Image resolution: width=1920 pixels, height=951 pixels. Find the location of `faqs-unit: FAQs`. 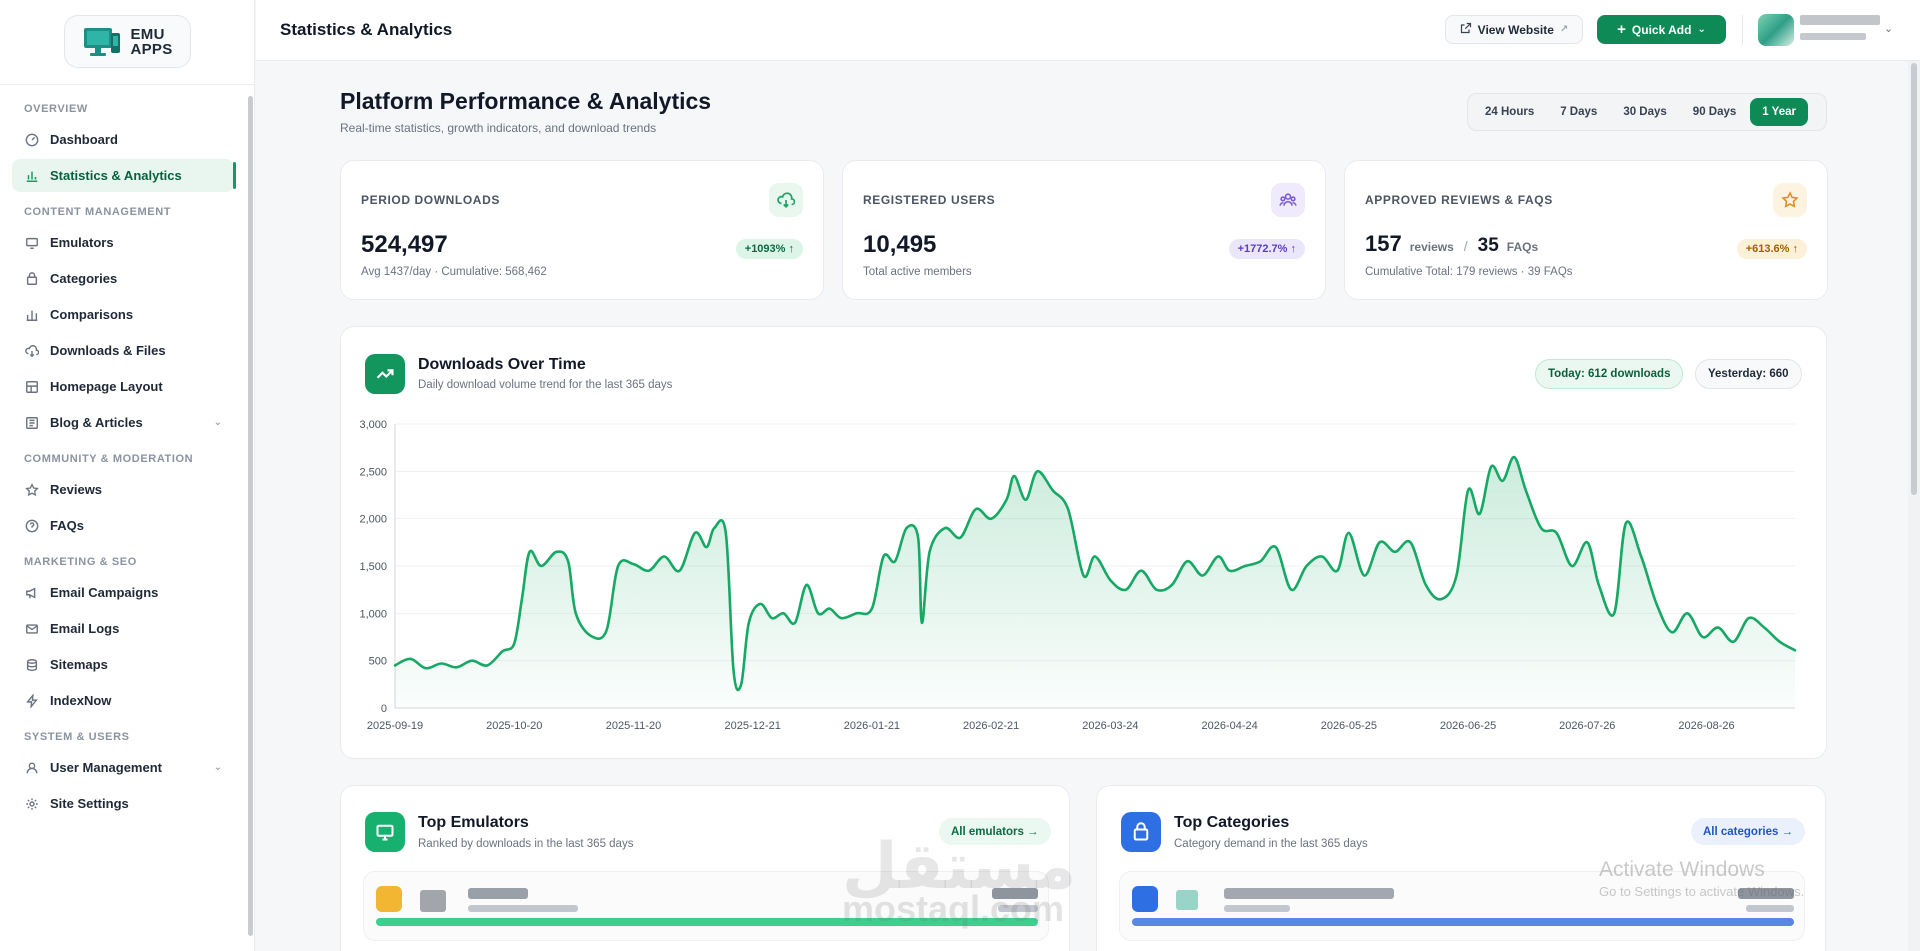

faqs-unit: FAQs is located at coordinates (1522, 247).